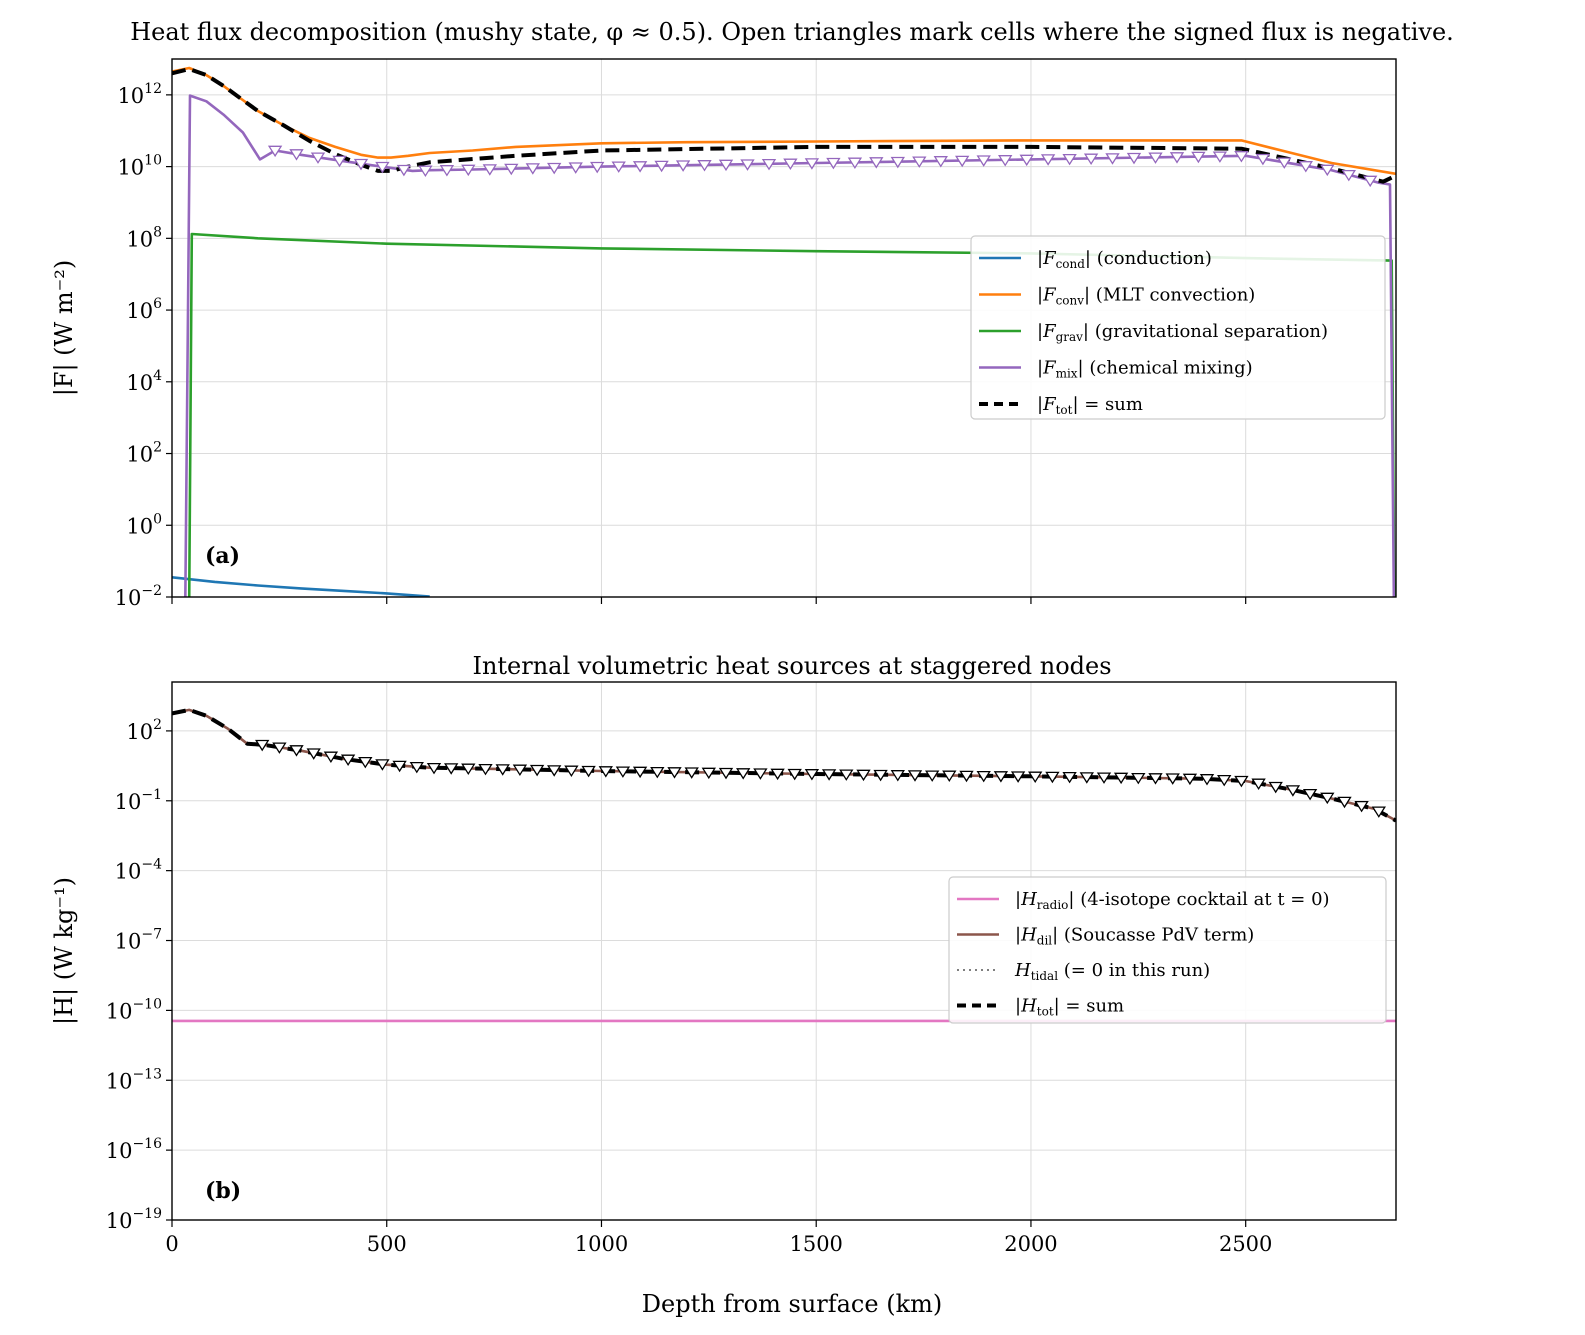 This screenshot has height=1335, width=1585. I want to click on a-y-tick-label: 10¹², so click(139, 94).